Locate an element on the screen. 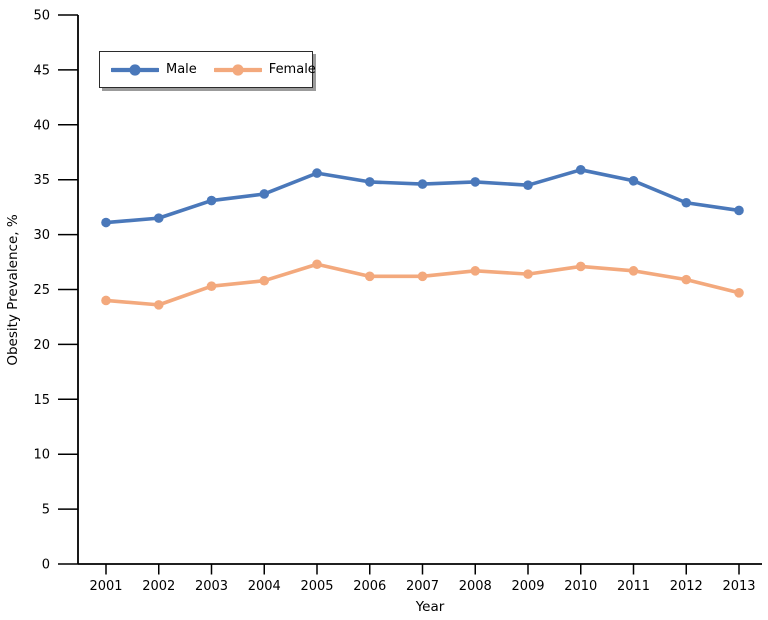 This screenshot has height=620, width=768. y-tick-label: 15 is located at coordinates (41, 400).